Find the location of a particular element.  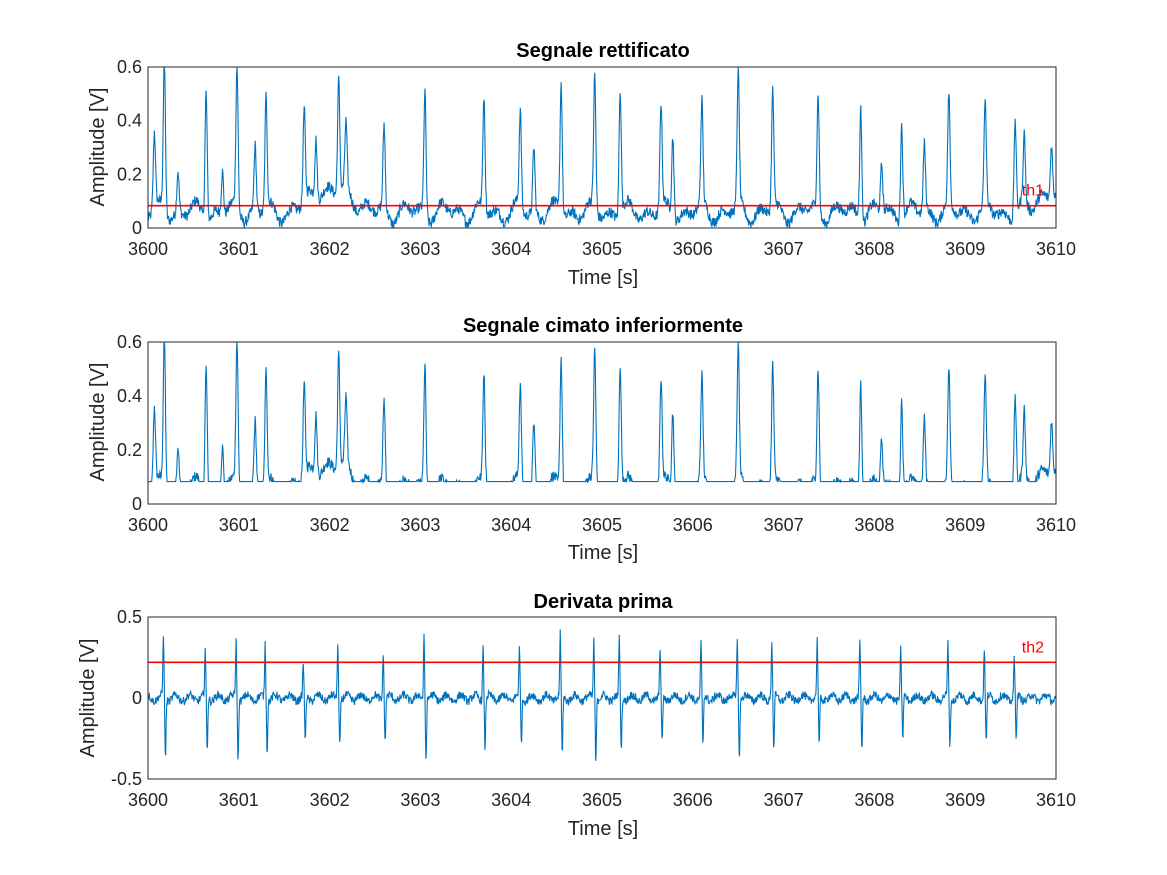

y-tick-label: -0.5 is located at coordinates (126, 779).